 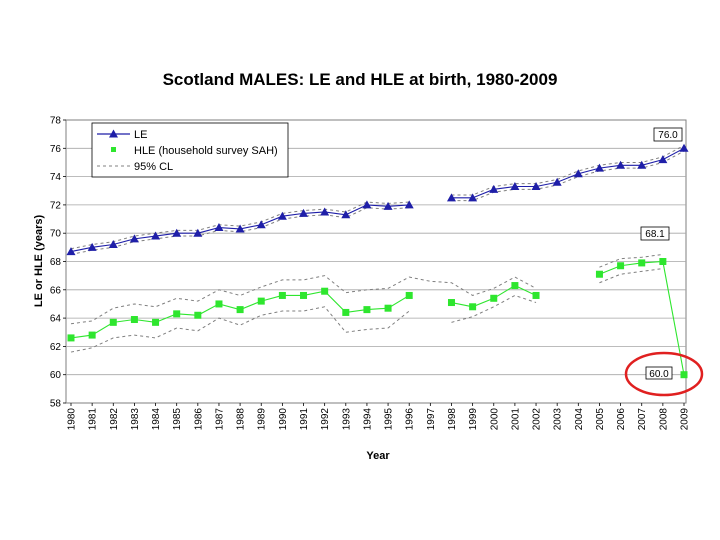 I want to click on hle-point-2001, so click(x=515, y=286).